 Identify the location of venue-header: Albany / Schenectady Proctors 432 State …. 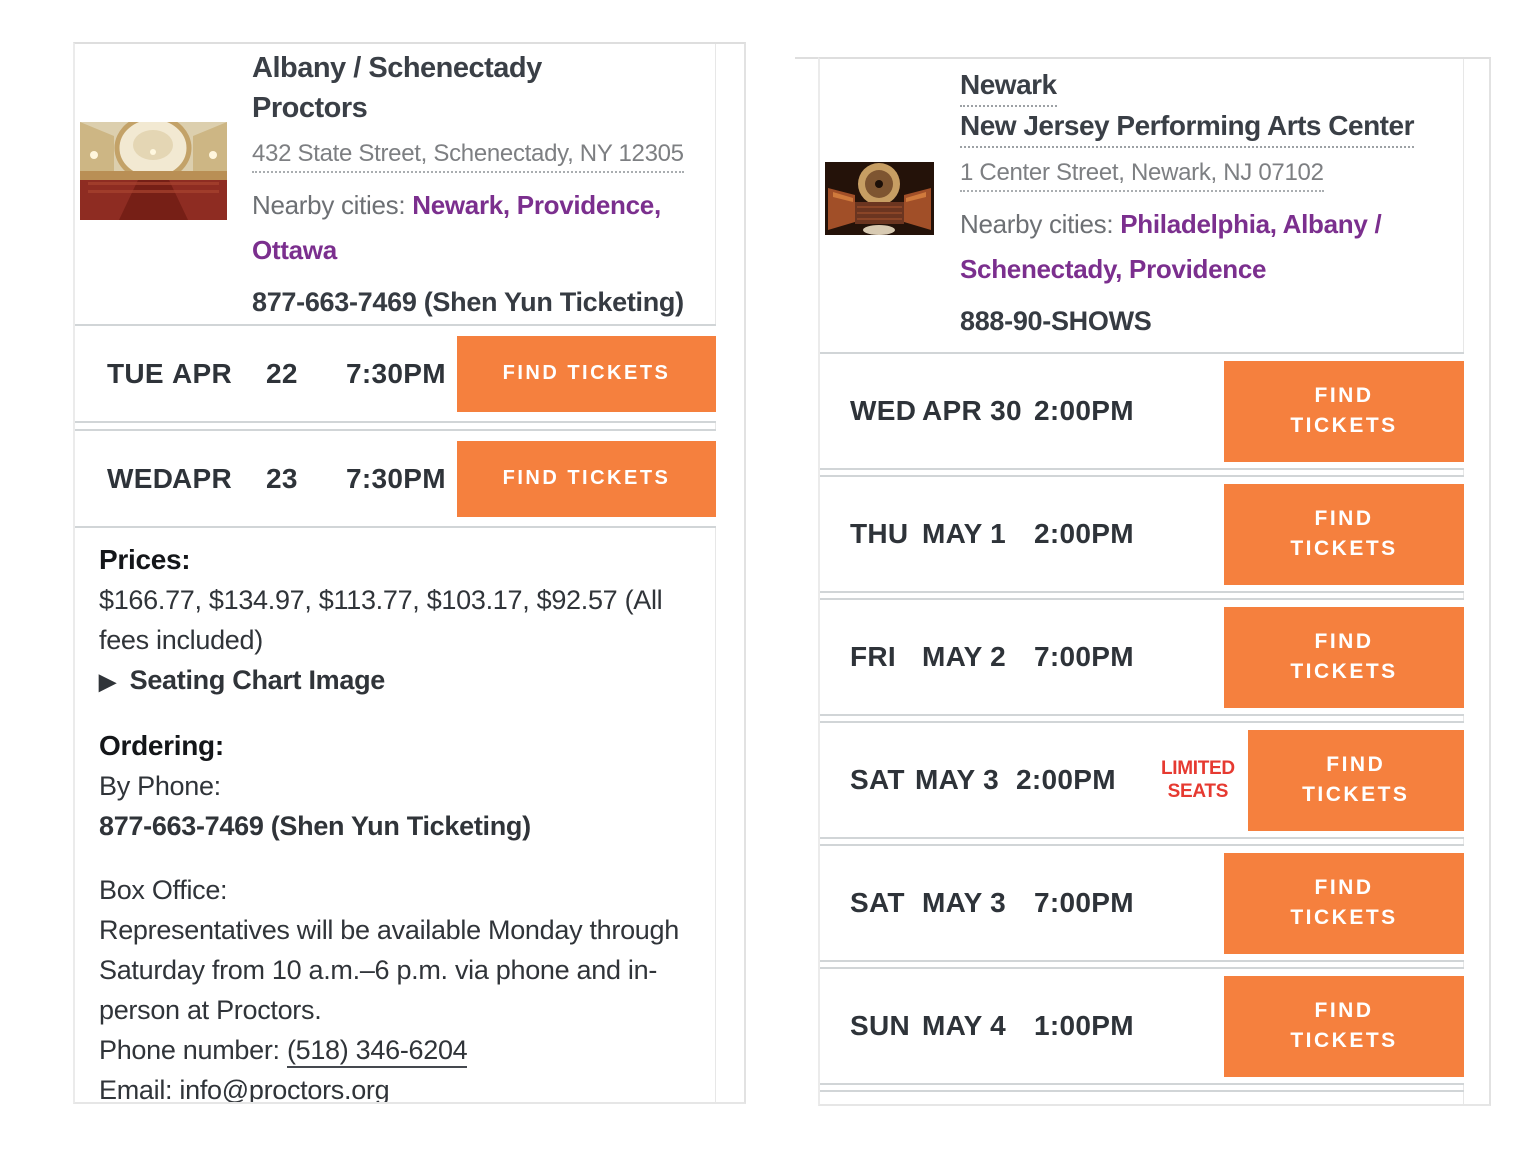
(479, 183).